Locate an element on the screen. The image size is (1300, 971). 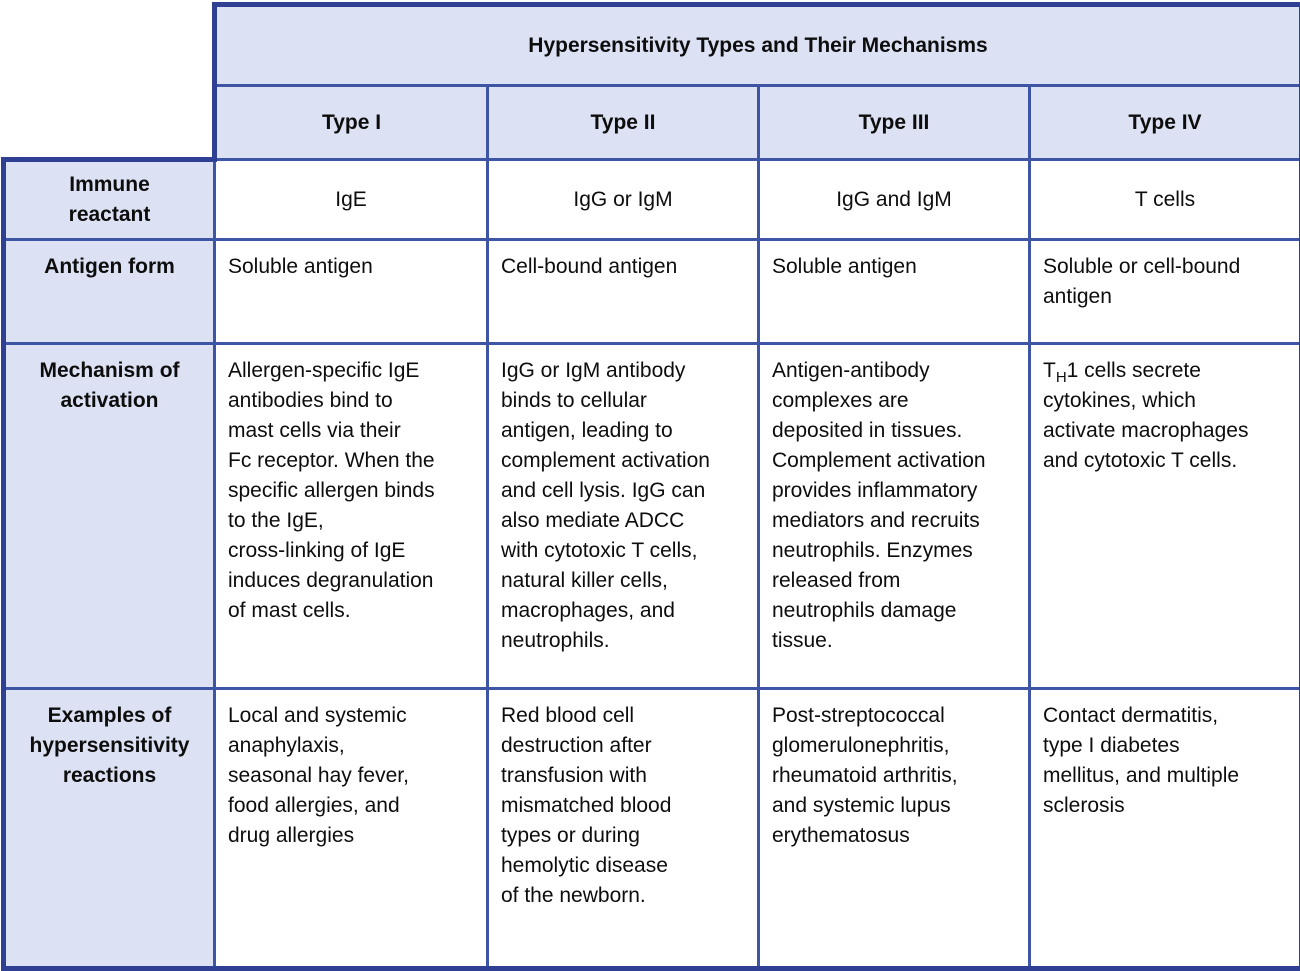
row-label-immune-reactant: Immune reactant is located at coordinates (109, 200).